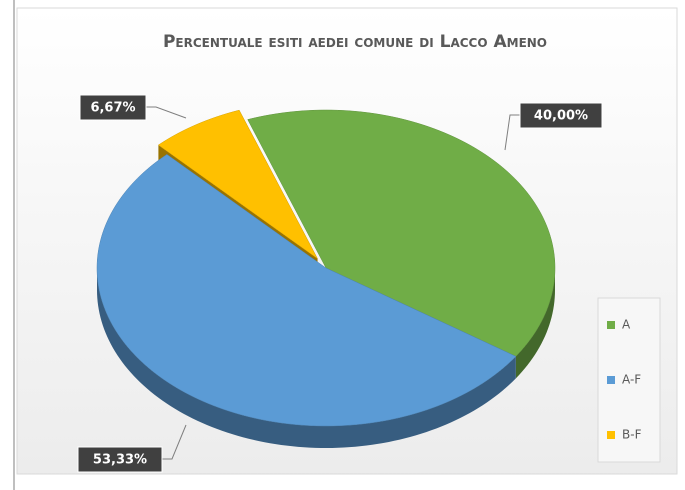 The width and height of the screenshot is (685, 490). Describe the element at coordinates (535, 323) in the screenshot. I see `slice-side` at that location.